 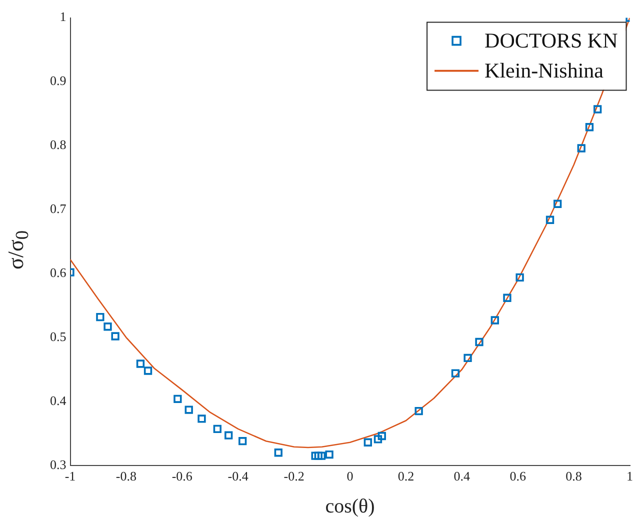 I want to click on x-tick-label: -0.8, so click(x=126, y=476).